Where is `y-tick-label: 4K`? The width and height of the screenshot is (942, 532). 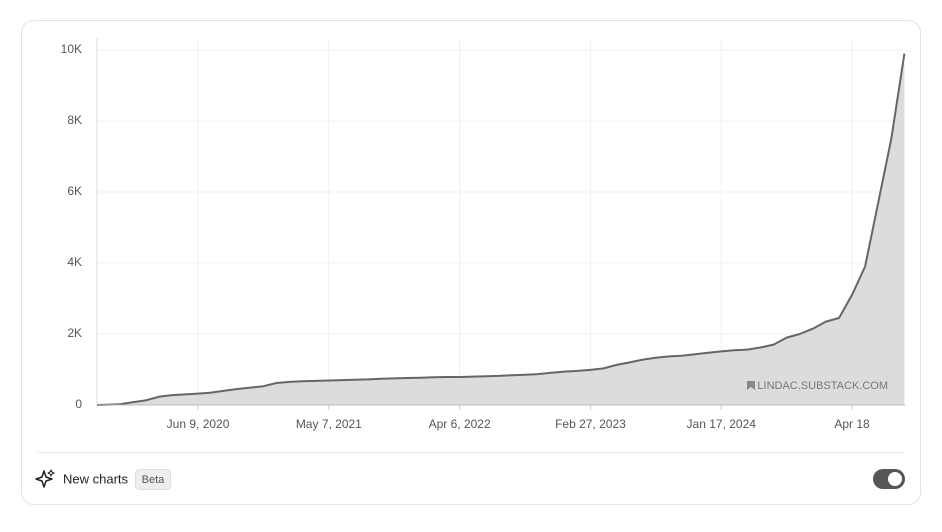 y-tick-label: 4K is located at coordinates (74, 262).